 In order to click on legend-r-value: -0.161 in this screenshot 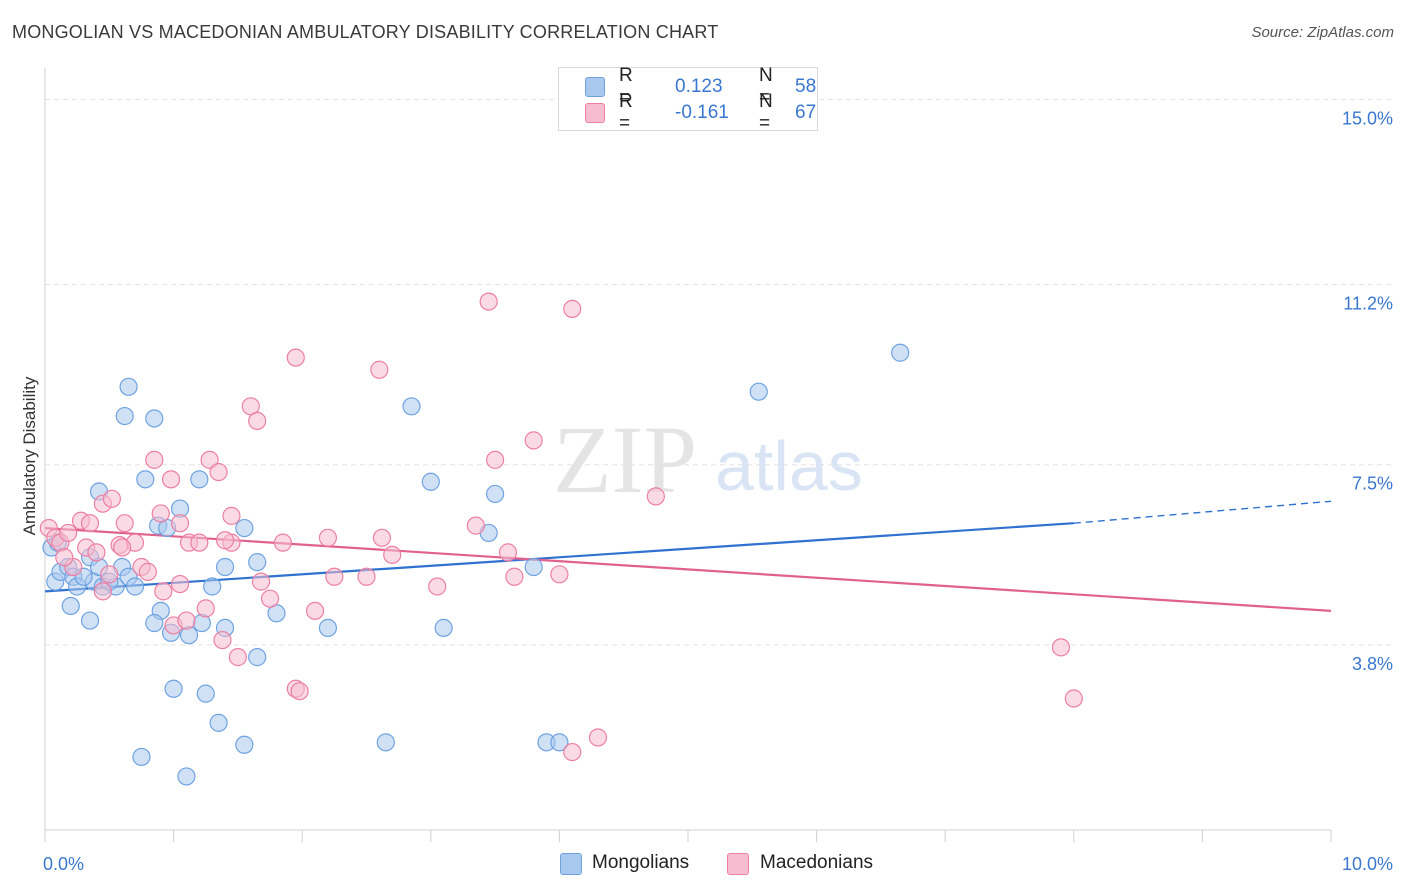, I will do `click(702, 112)`.